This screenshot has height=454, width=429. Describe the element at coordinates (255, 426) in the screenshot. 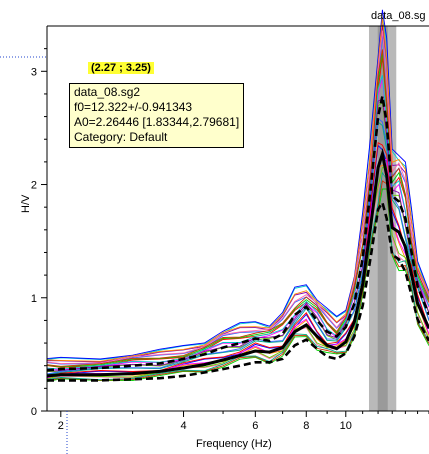

I see `x-tick-label: 6` at that location.